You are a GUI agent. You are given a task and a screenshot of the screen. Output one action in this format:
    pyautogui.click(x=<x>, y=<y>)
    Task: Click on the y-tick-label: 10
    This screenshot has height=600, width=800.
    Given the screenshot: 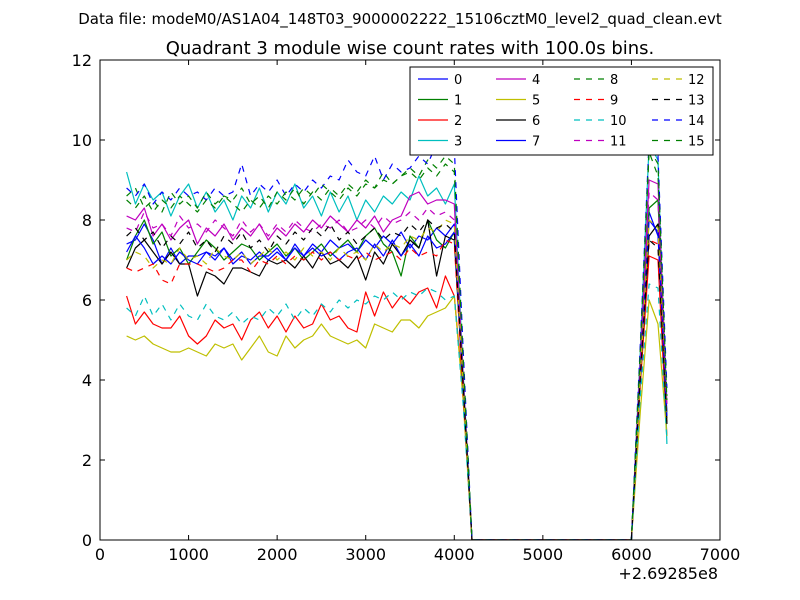 What is the action you would take?
    pyautogui.click(x=82, y=140)
    